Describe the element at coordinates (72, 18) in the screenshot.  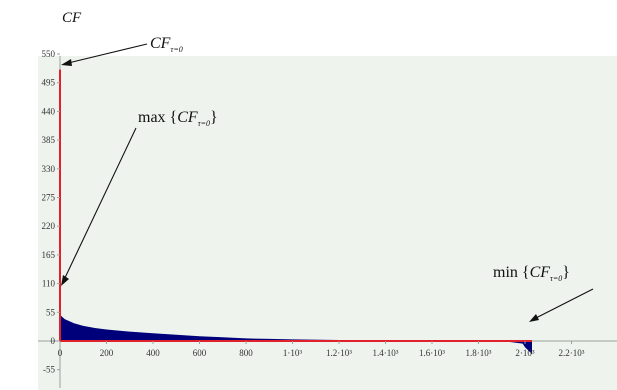
I see `y-axis-label: CF` at that location.